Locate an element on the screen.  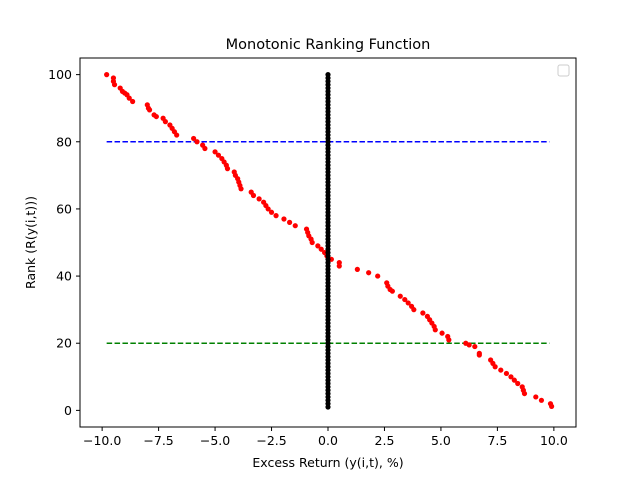
y-axis-label: Rank (R(y(i,t))) is located at coordinates (30, 242).